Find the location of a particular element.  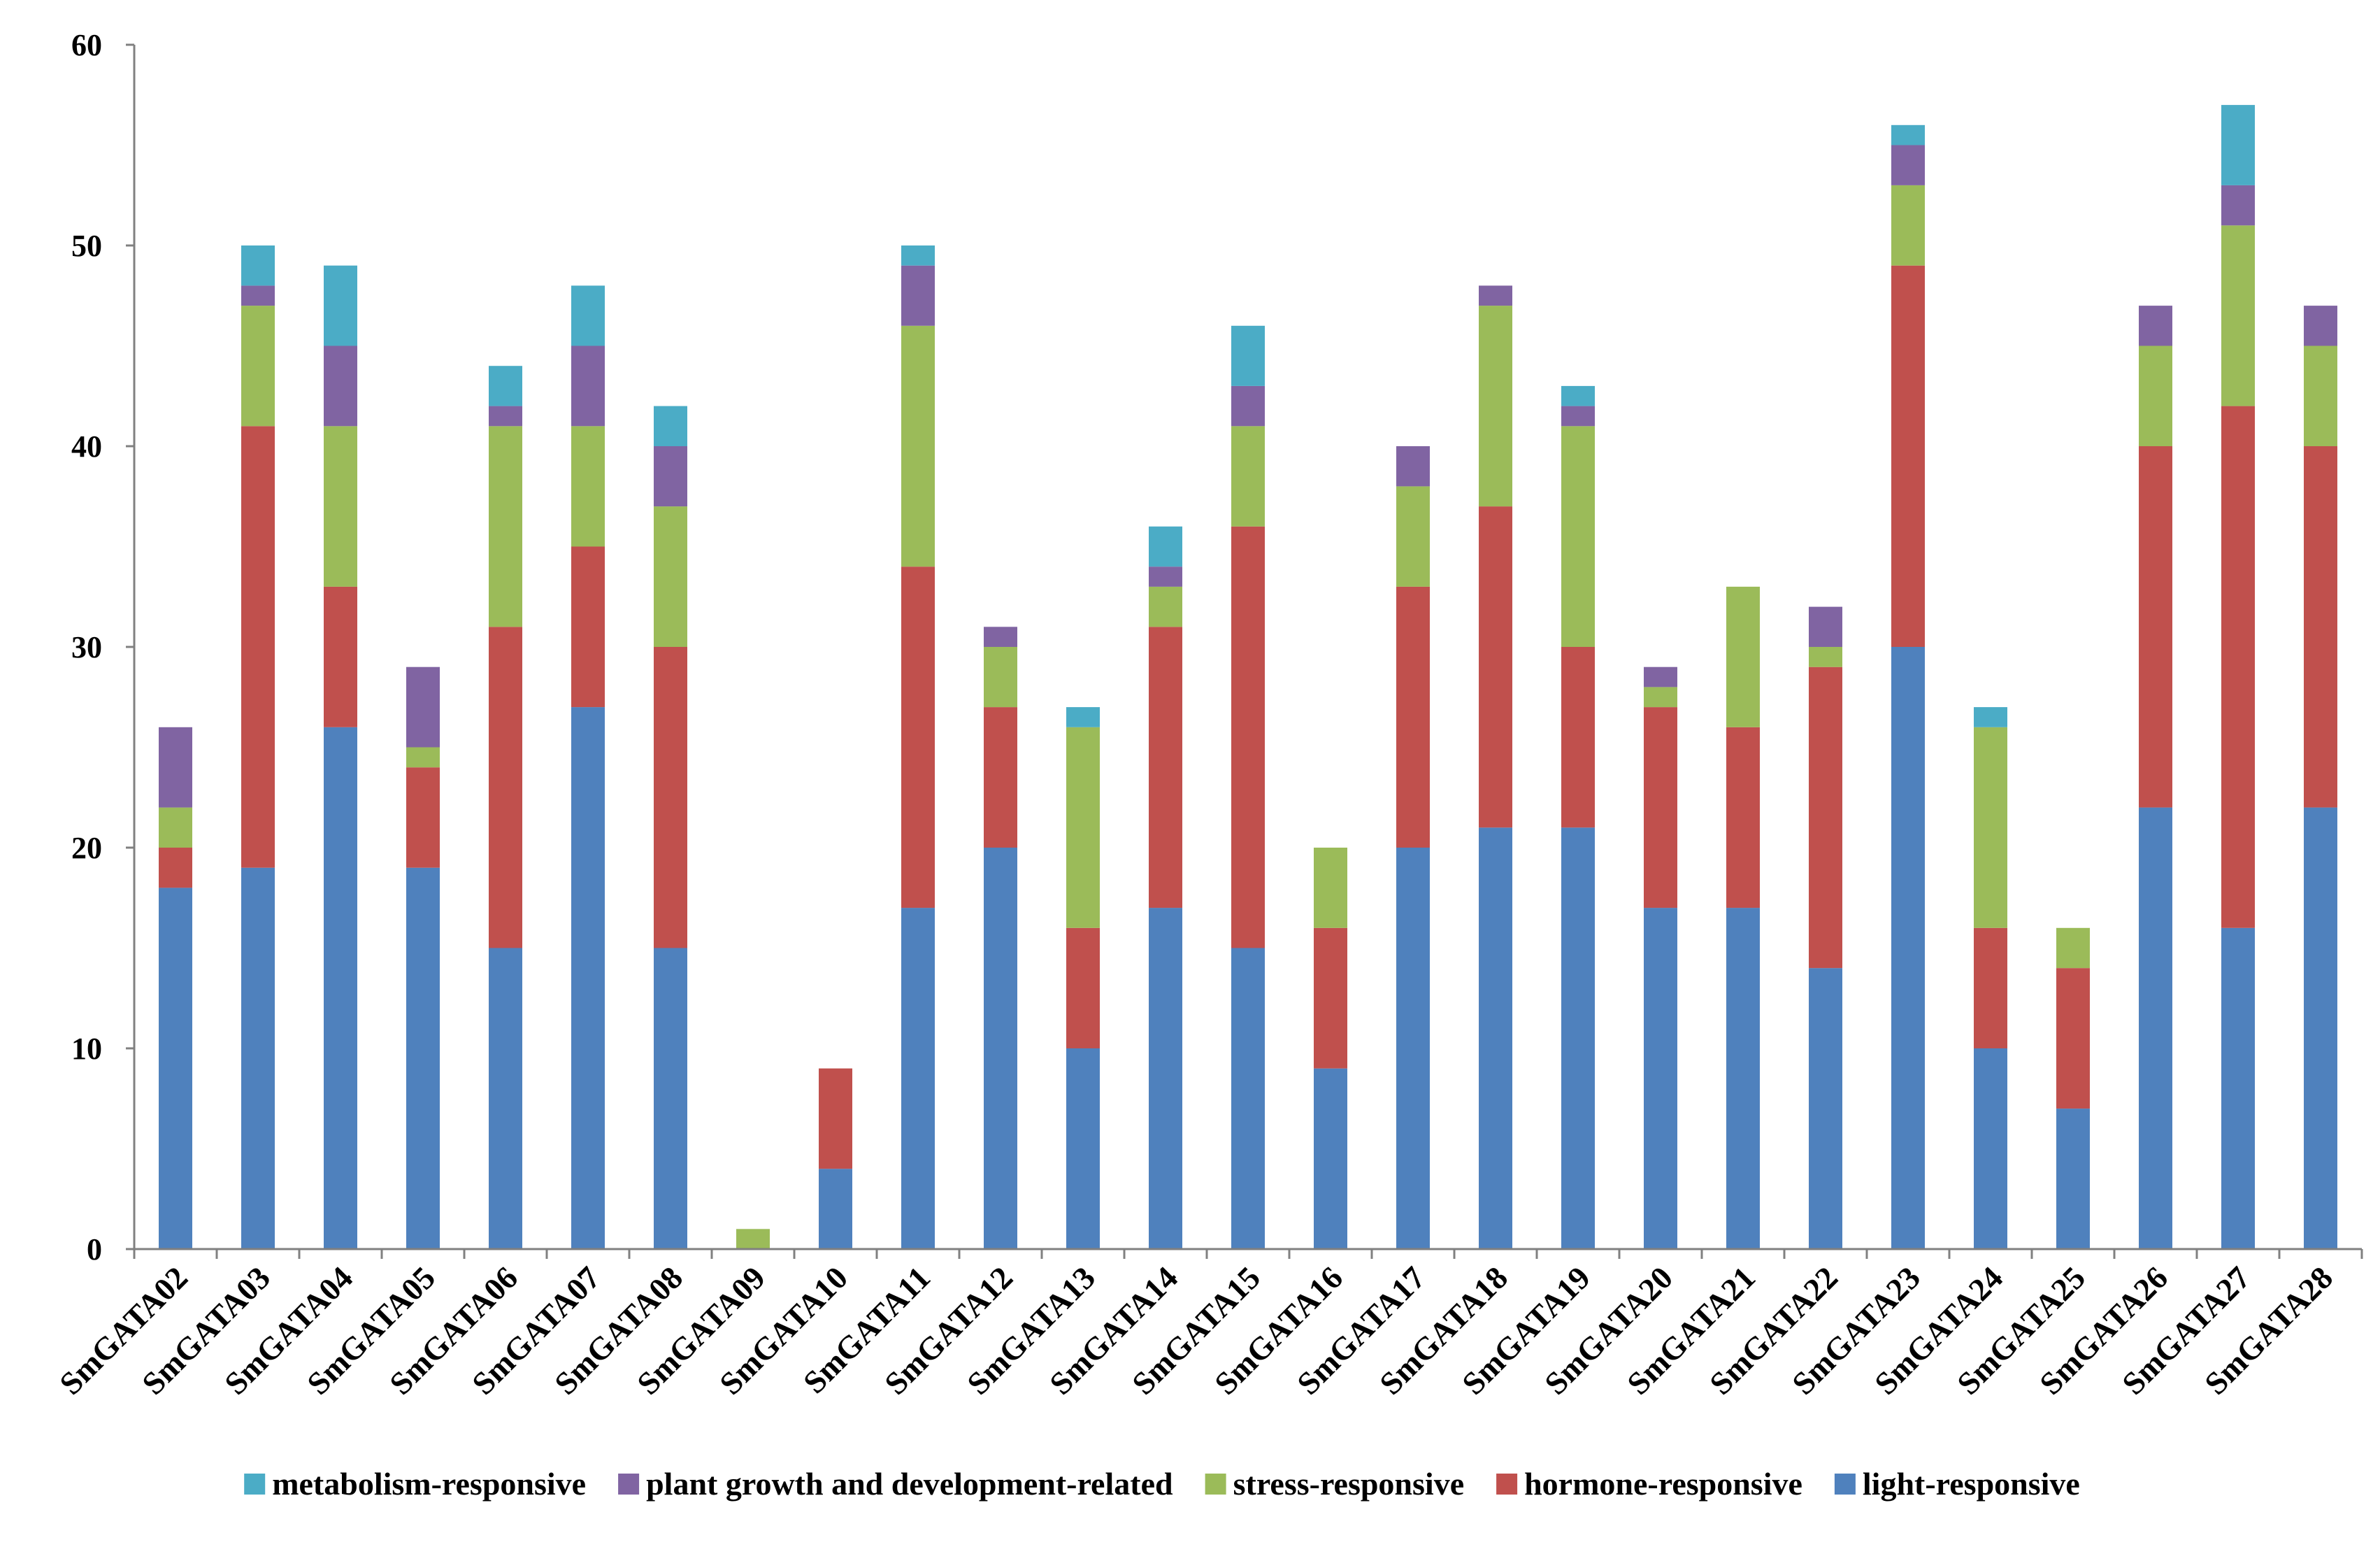

bar-segment-SmGATA11-metabolism-responsive is located at coordinates (918, 255).